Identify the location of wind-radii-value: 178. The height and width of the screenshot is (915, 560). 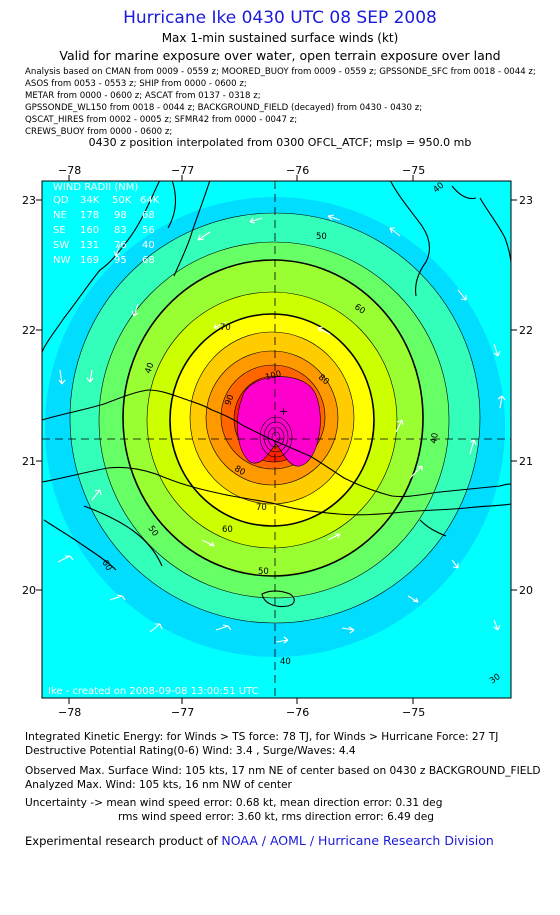
(89, 215).